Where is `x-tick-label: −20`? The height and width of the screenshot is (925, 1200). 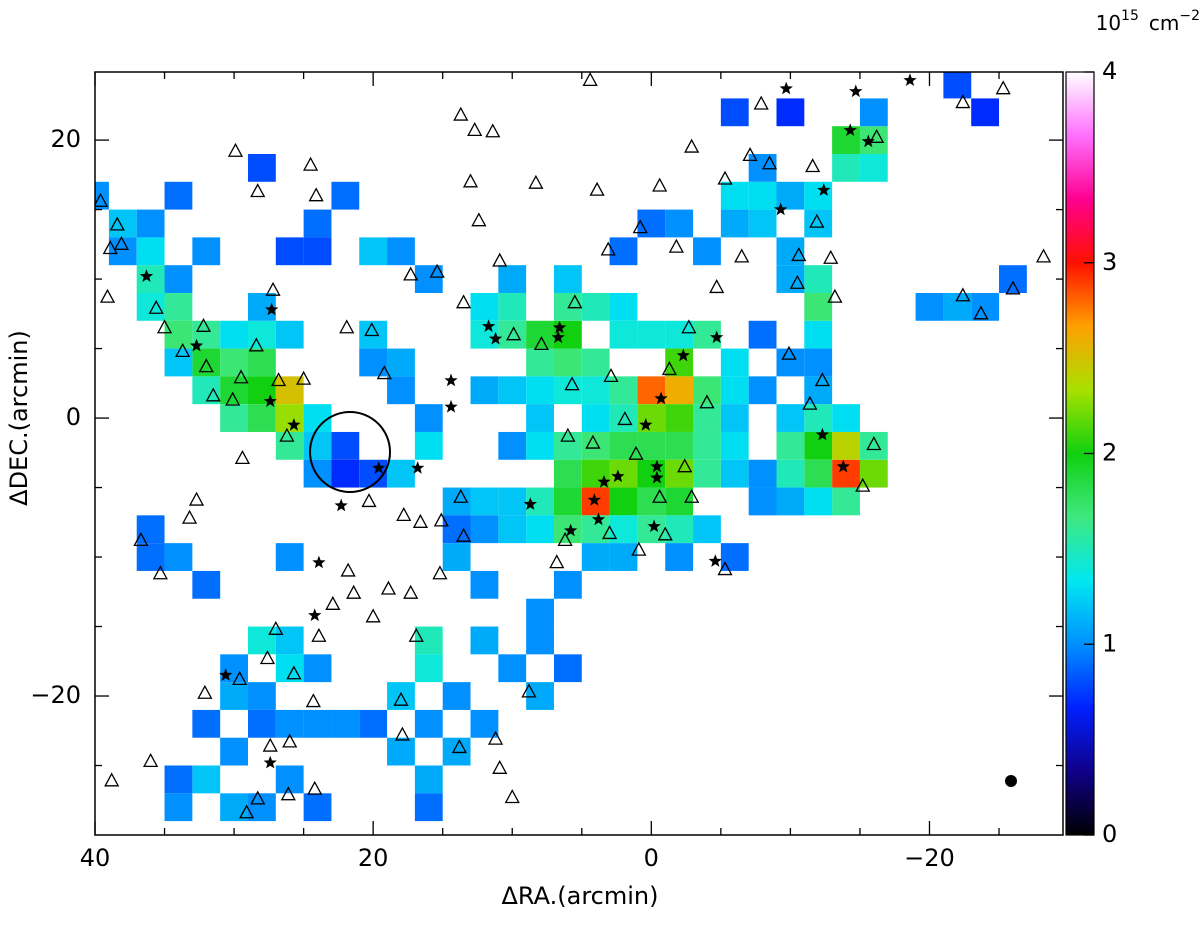 x-tick-label: −20 is located at coordinates (929, 858).